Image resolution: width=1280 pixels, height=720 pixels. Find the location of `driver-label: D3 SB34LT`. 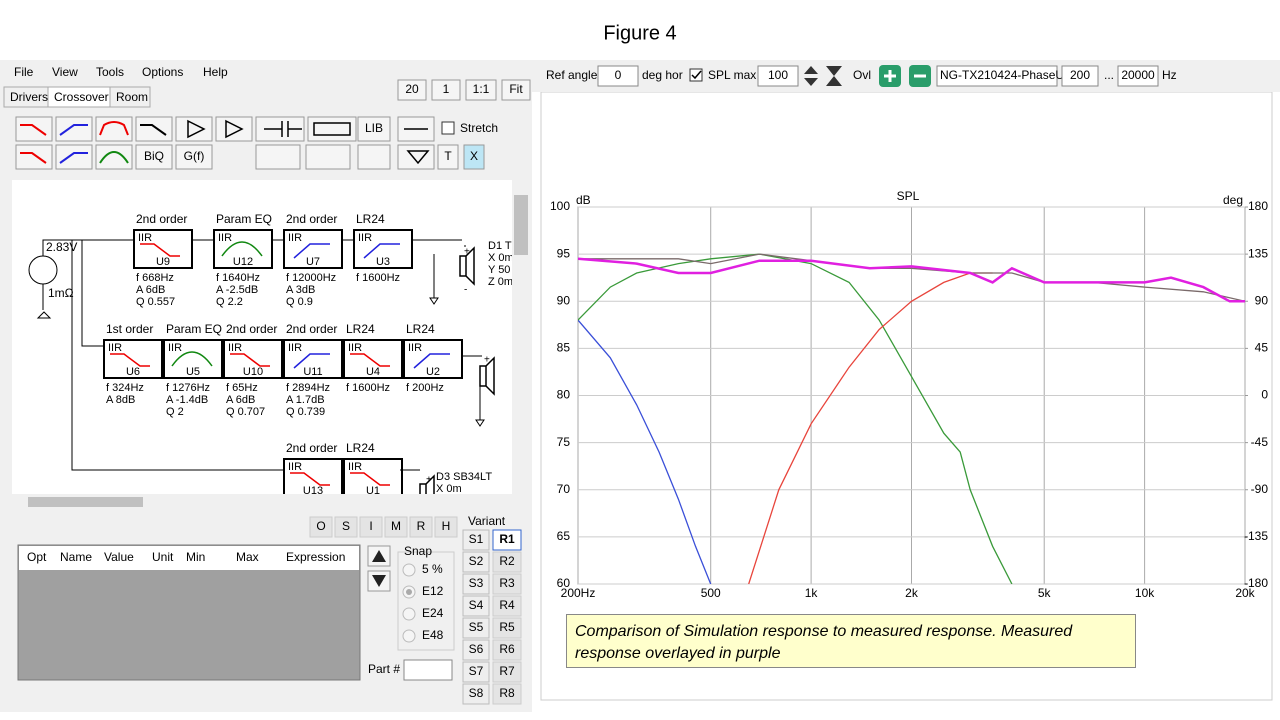

driver-label: D3 SB34LT is located at coordinates (464, 477).